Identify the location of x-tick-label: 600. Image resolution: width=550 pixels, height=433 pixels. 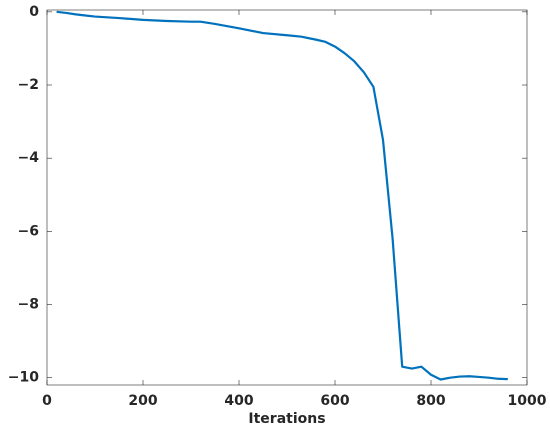
(334, 401).